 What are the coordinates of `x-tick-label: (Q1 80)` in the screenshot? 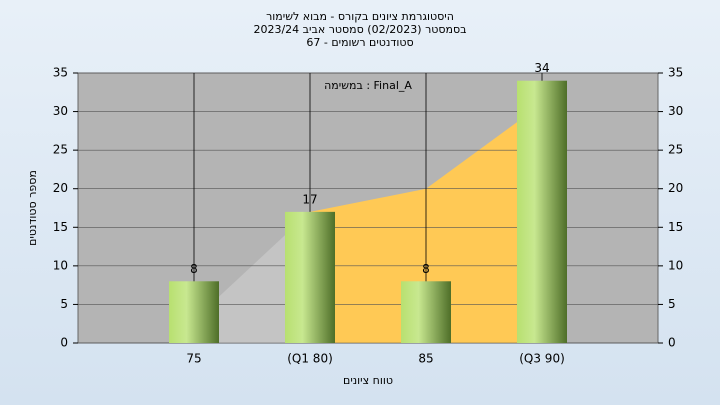 It's located at (310, 359).